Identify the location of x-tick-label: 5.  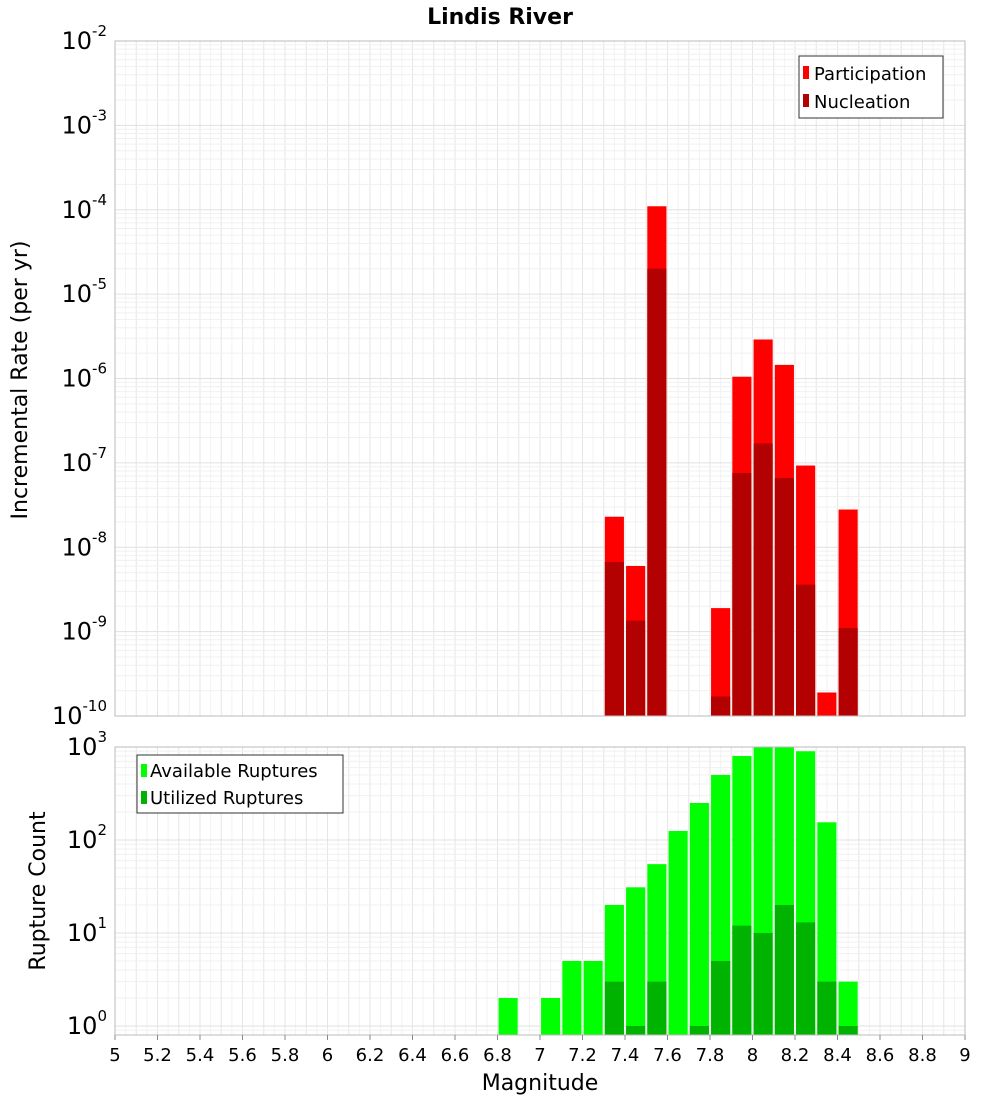
(114, 1055).